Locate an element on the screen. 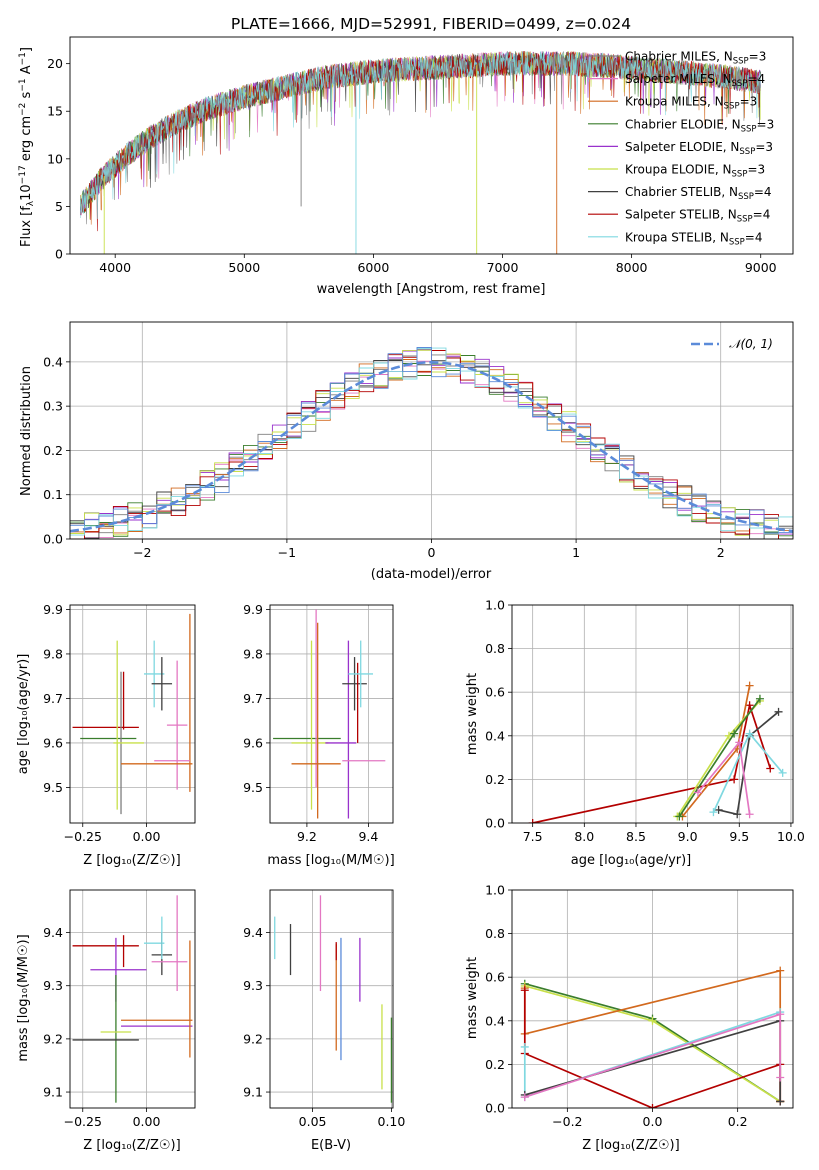 This screenshot has width=819, height=1170. x-tick-label: 5000 is located at coordinates (244, 267).